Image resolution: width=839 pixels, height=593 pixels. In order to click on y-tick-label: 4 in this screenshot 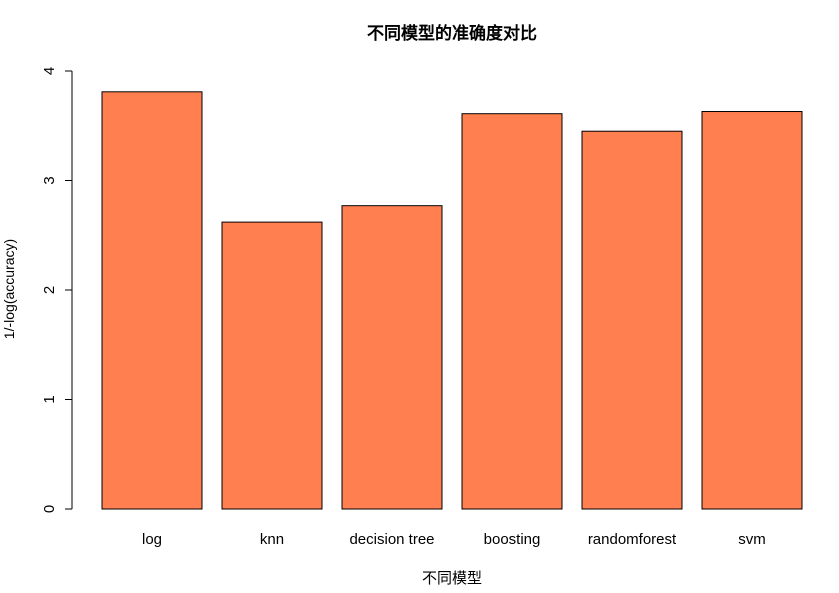, I will do `click(49, 71)`.